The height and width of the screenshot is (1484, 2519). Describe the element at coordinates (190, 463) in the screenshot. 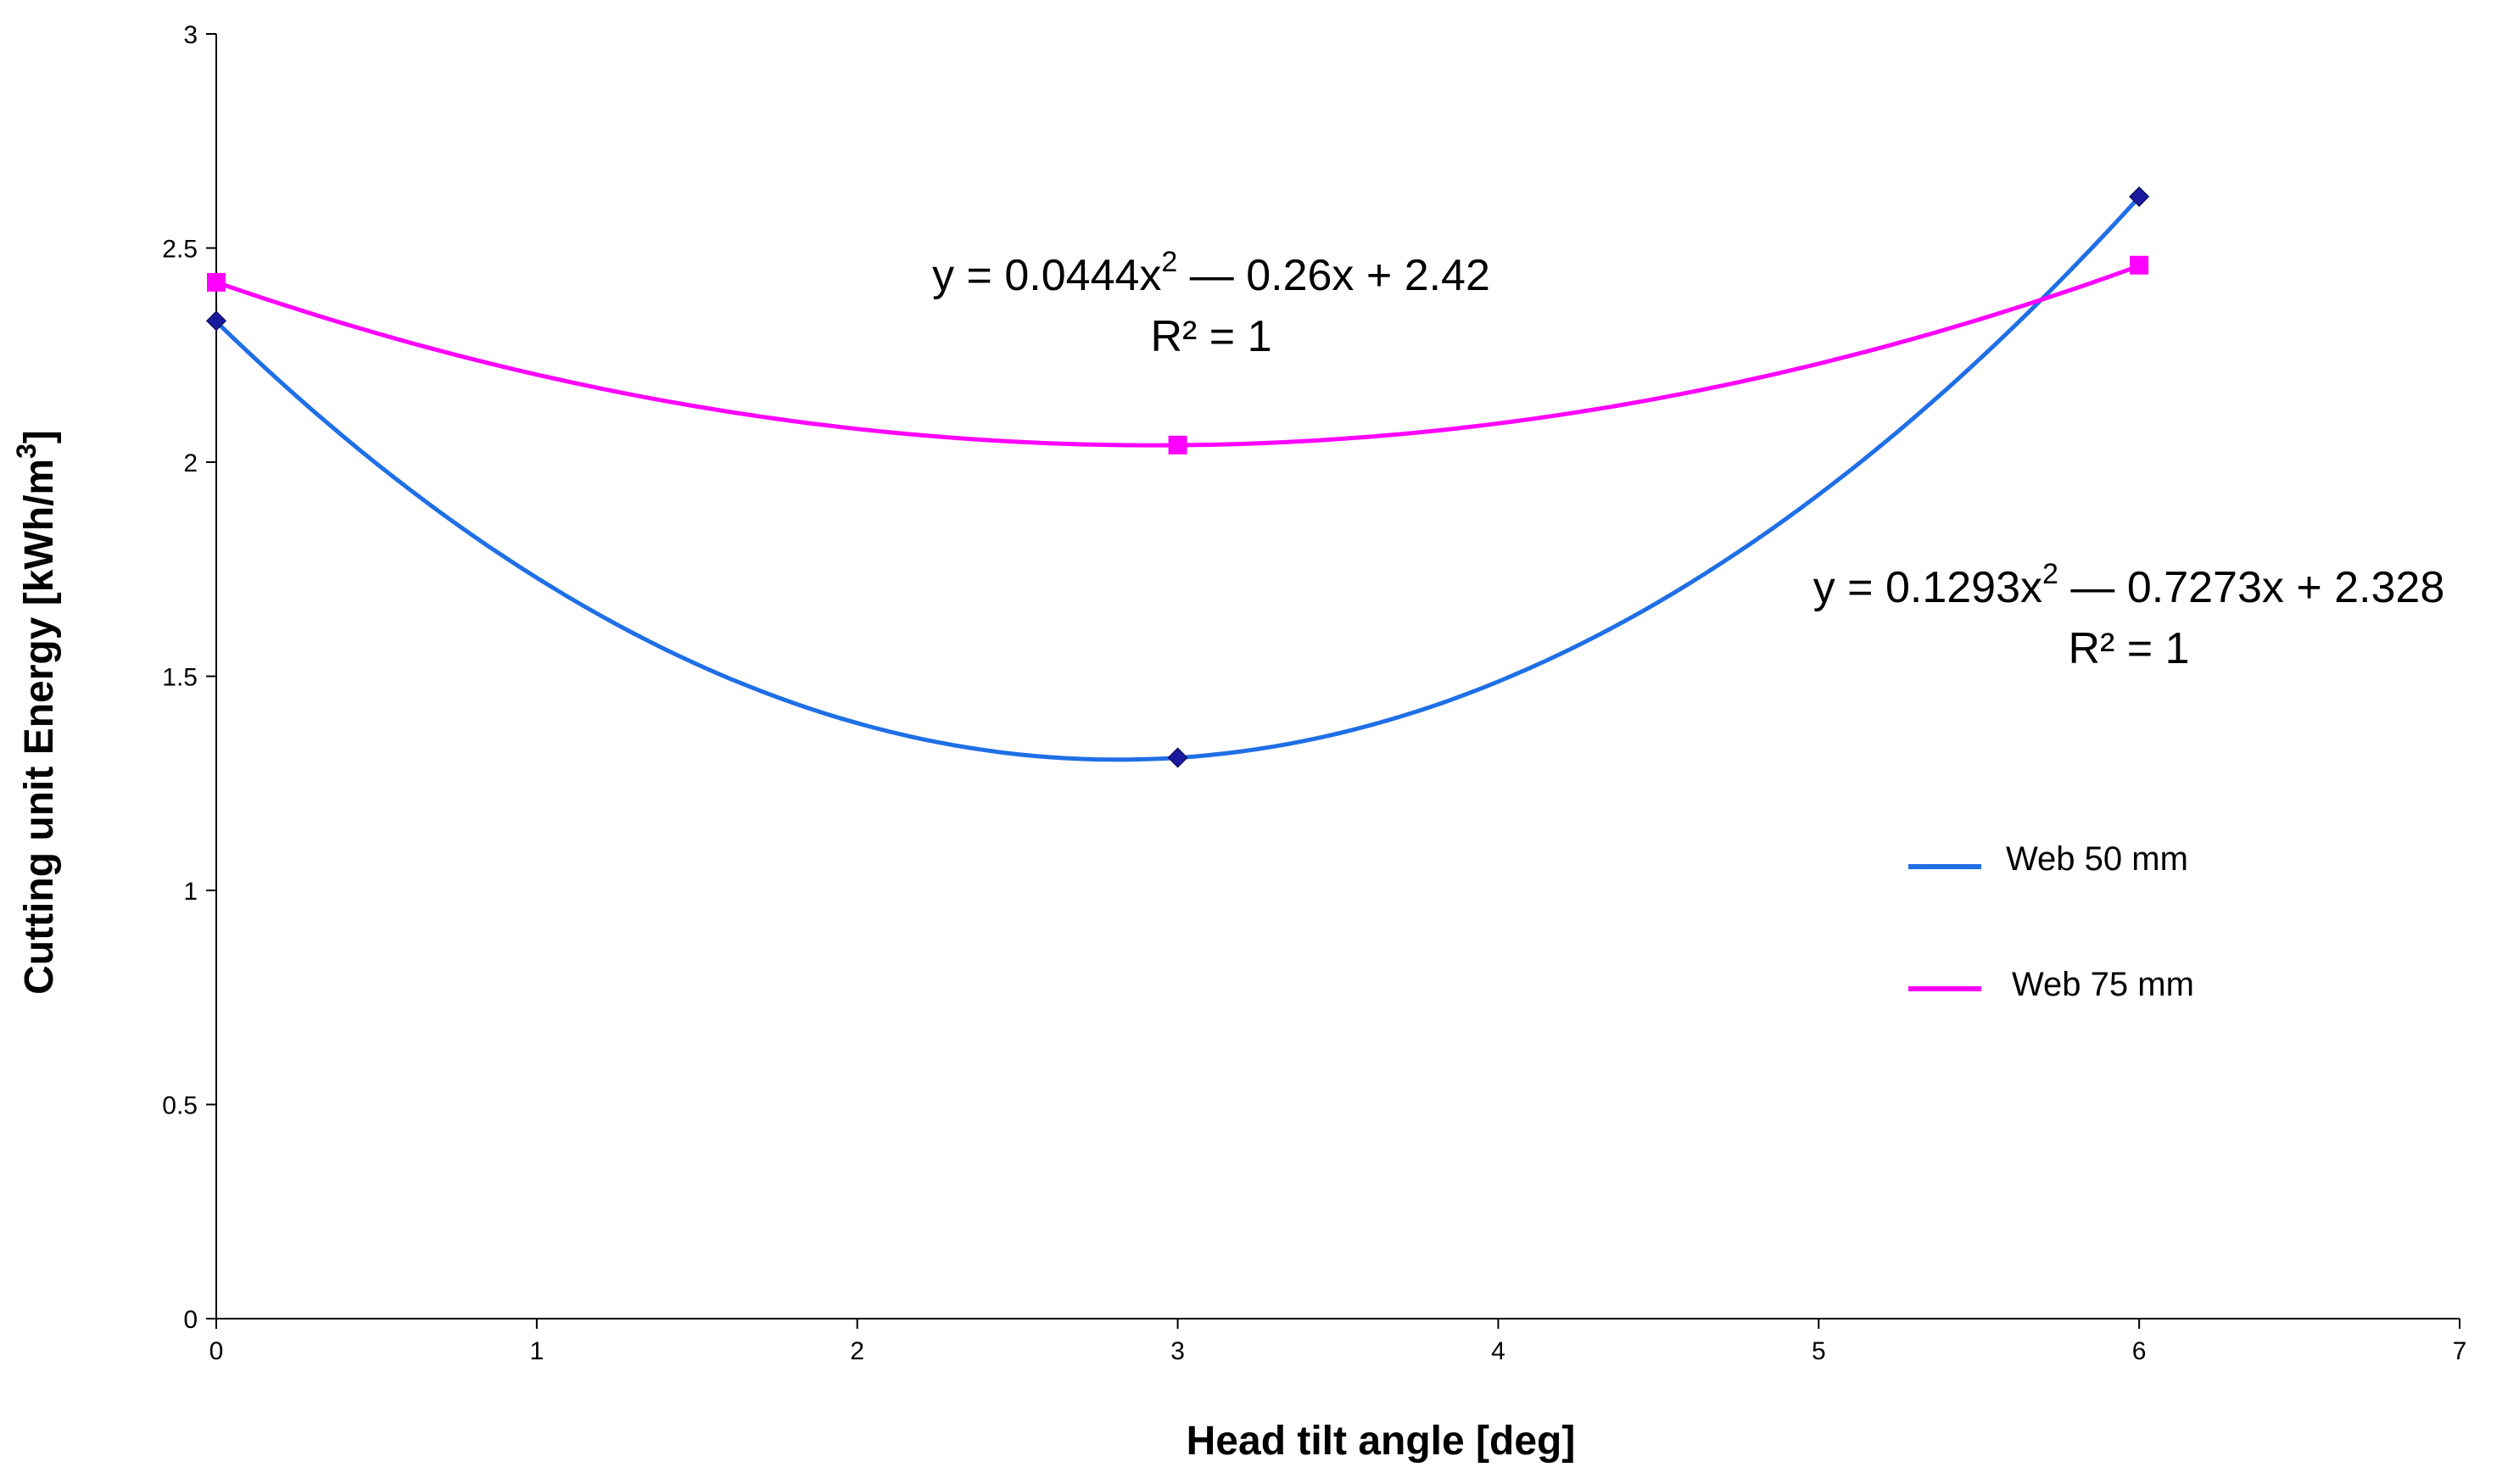

I see `y-tick-label: 2` at that location.